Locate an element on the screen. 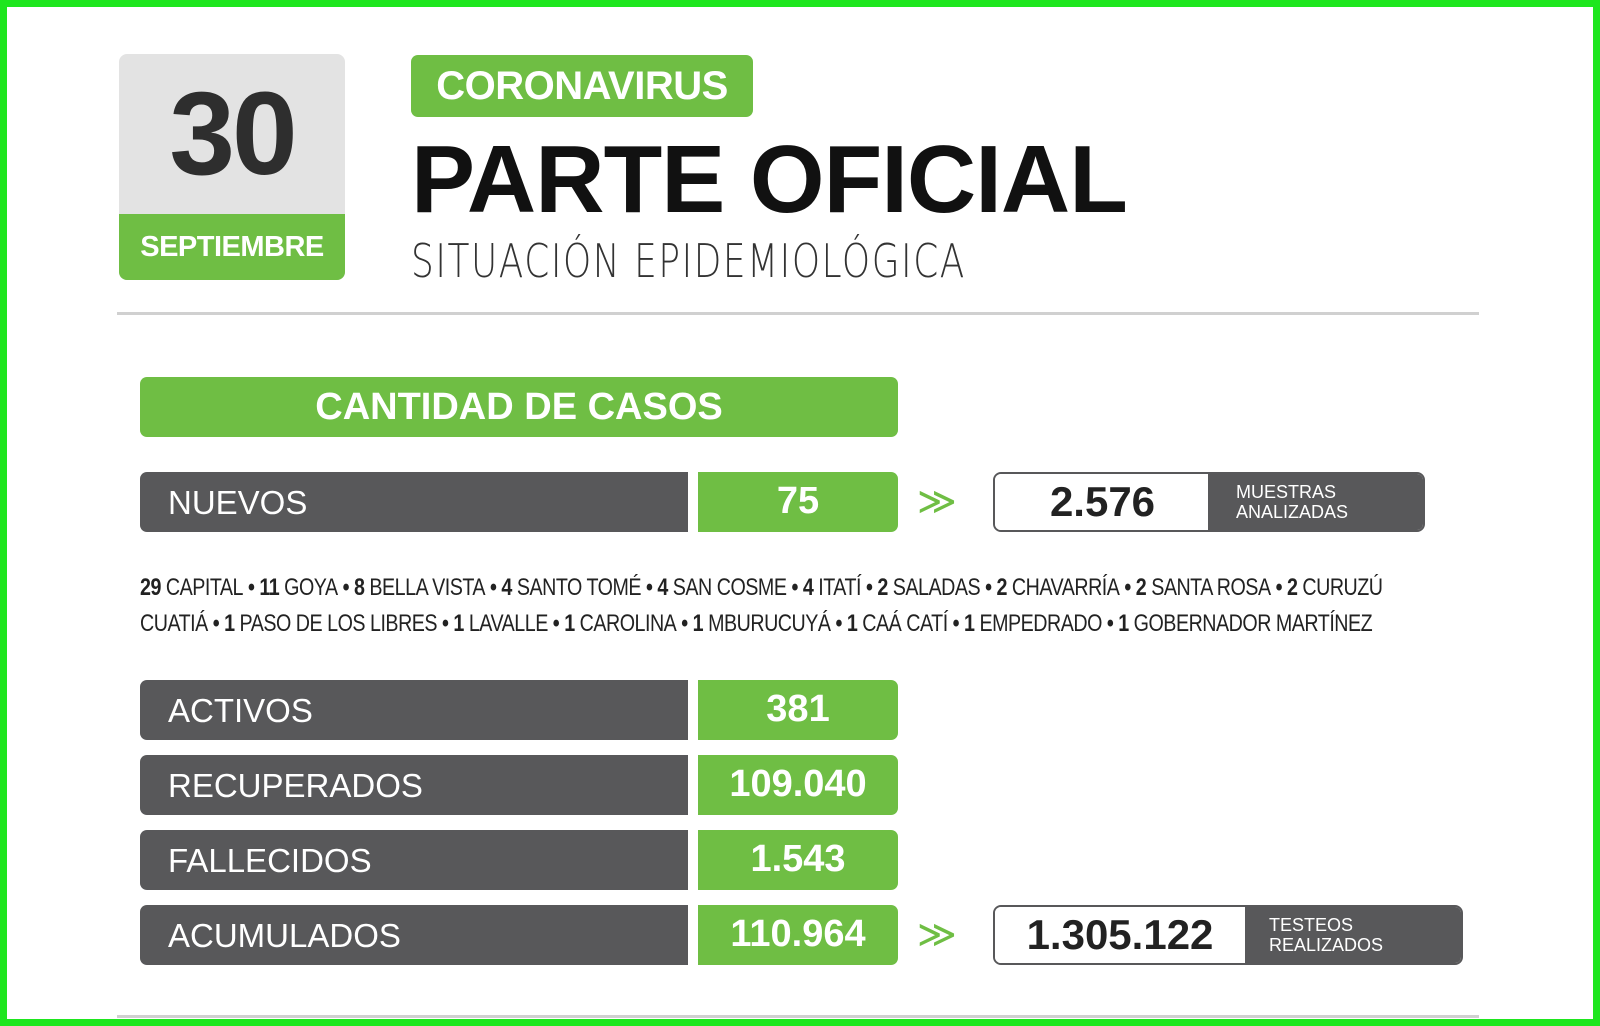  locality-item: 8 BELLA VISTA is located at coordinates (419, 587).